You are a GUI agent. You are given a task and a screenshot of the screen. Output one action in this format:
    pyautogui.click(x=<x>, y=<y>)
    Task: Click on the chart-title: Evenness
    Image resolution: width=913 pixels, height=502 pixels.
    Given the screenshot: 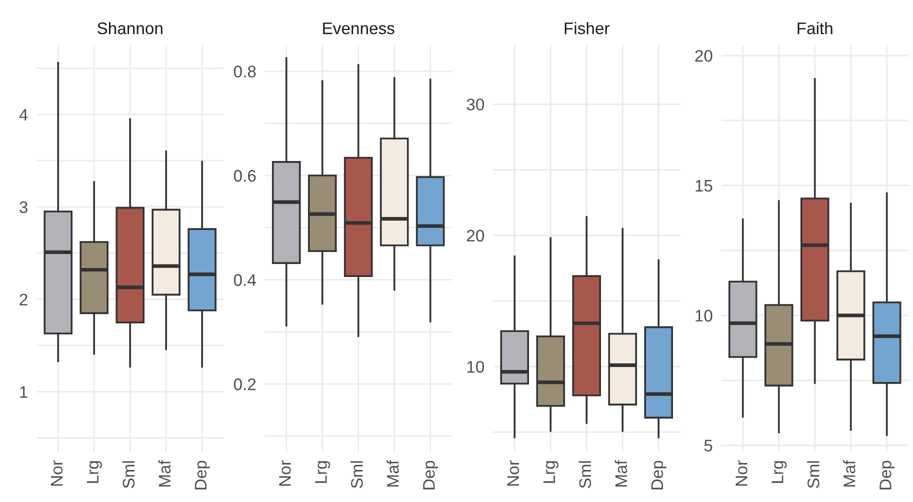 What is the action you would take?
    pyautogui.click(x=358, y=28)
    